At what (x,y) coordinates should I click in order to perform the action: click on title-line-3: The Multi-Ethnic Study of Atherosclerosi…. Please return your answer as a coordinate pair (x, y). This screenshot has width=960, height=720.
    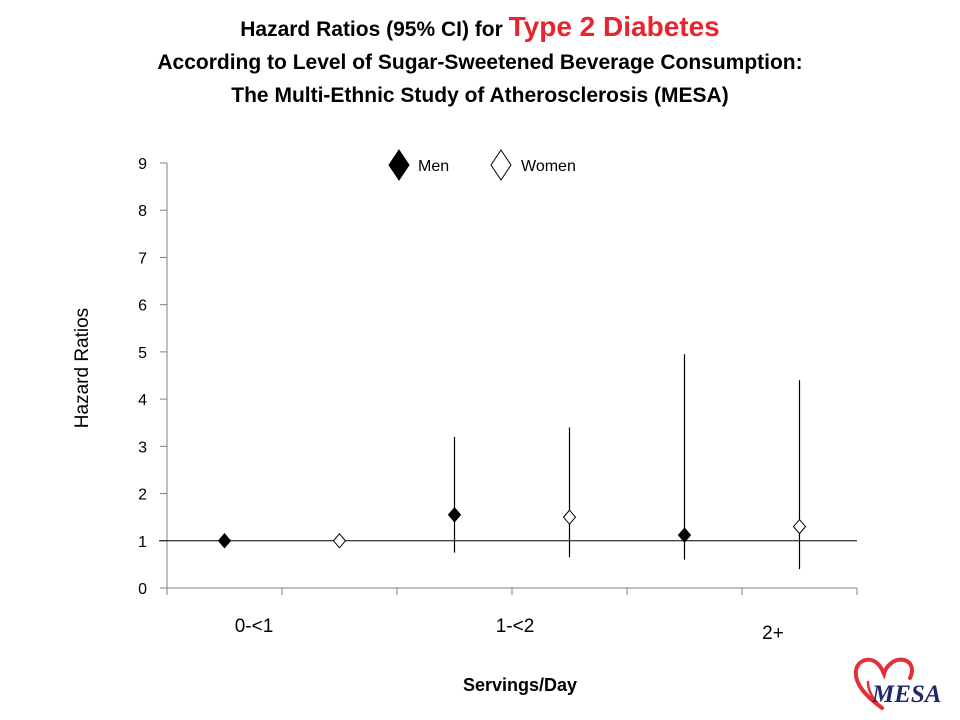
    Looking at the image, I should click on (480, 95).